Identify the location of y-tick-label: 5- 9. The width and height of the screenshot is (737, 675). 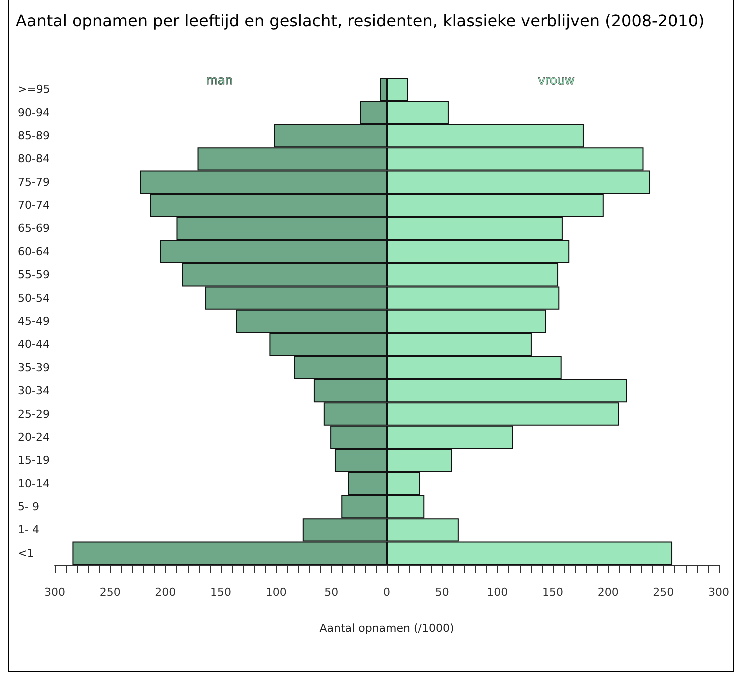
(29, 507).